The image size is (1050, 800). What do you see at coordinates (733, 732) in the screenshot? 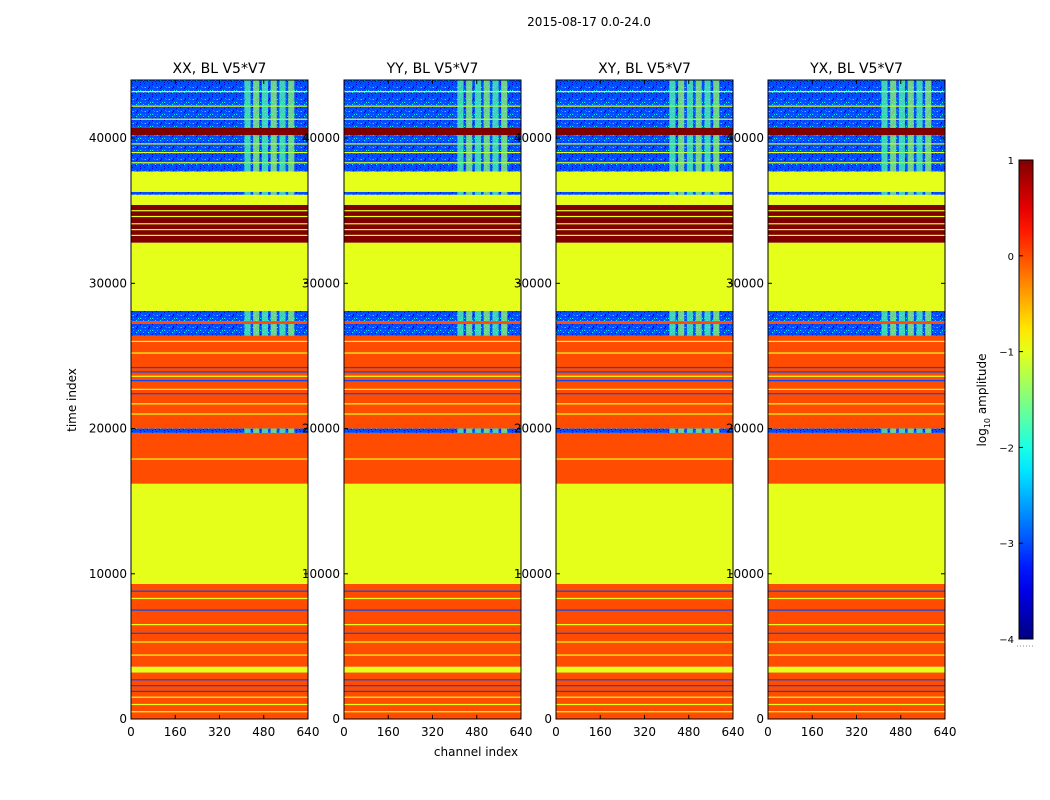
I see `x-tick-label: 640` at bounding box center [733, 732].